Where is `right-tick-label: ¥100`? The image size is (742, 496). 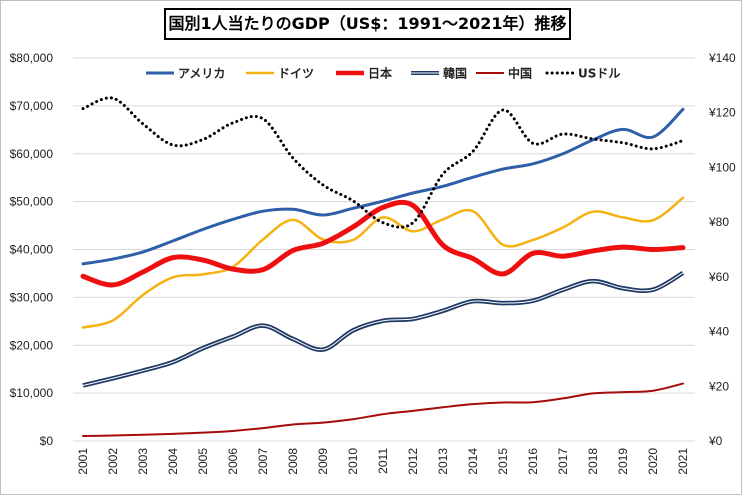
right-tick-label: ¥100 is located at coordinates (722, 167).